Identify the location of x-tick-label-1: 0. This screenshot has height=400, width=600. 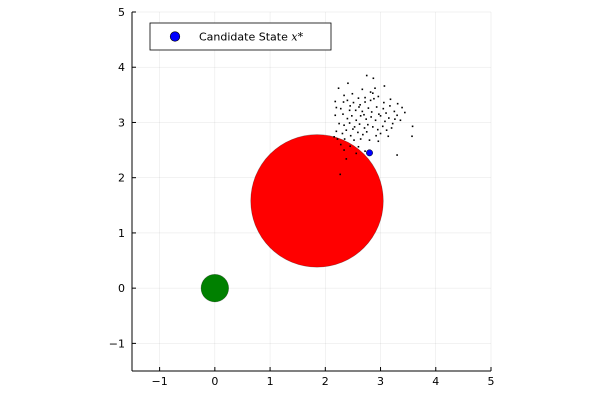
(214, 381).